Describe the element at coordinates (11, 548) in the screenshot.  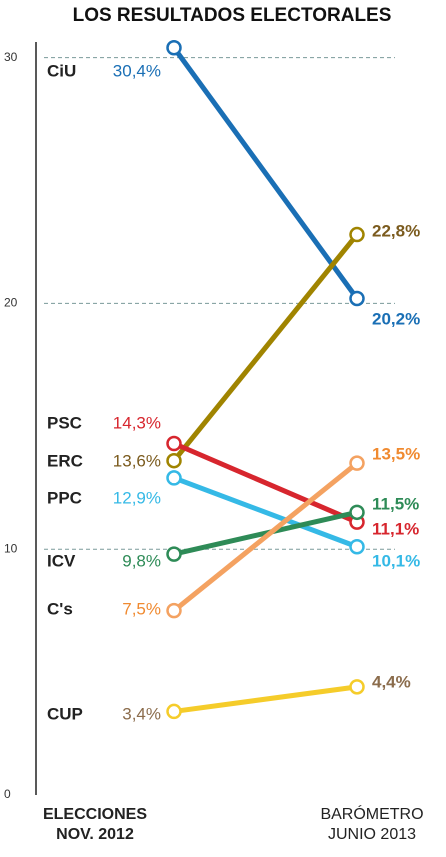
I see `y-tick-label: 10` at that location.